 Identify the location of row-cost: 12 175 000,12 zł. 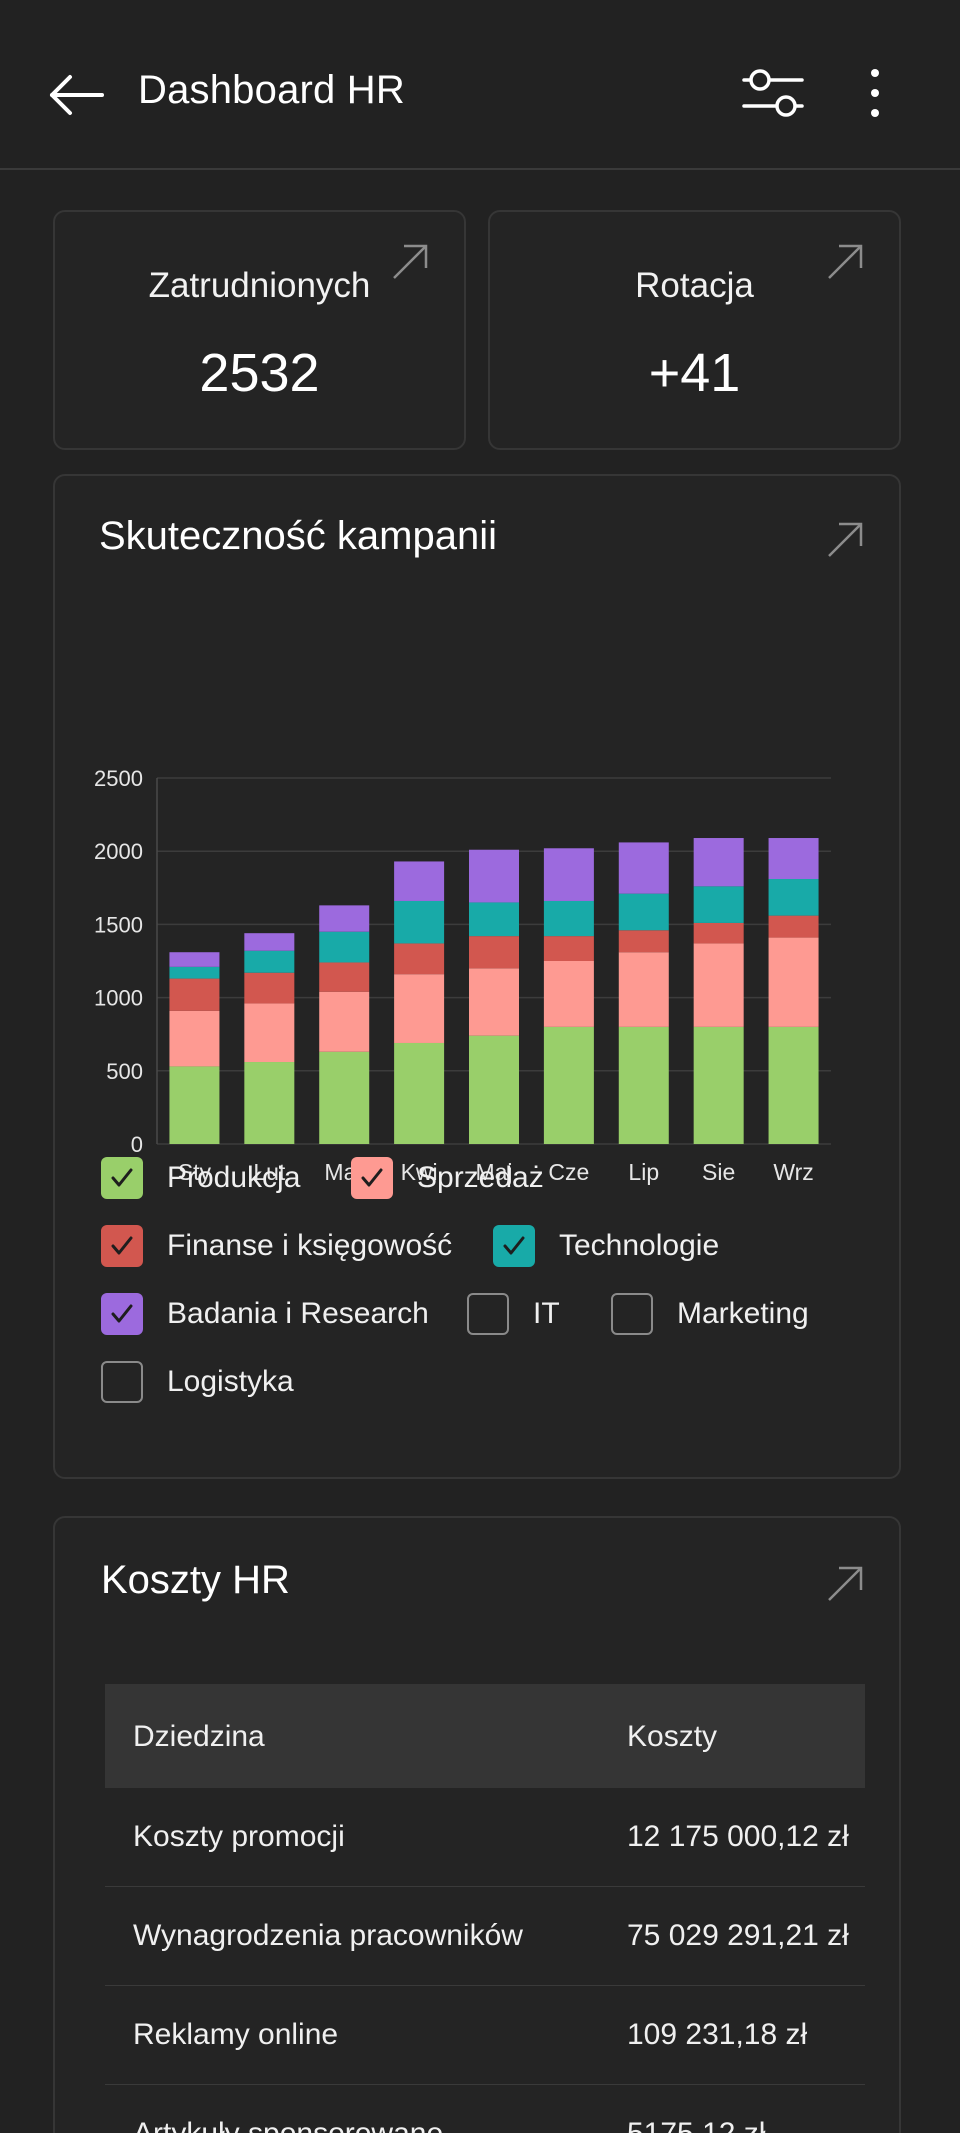
(738, 1836).